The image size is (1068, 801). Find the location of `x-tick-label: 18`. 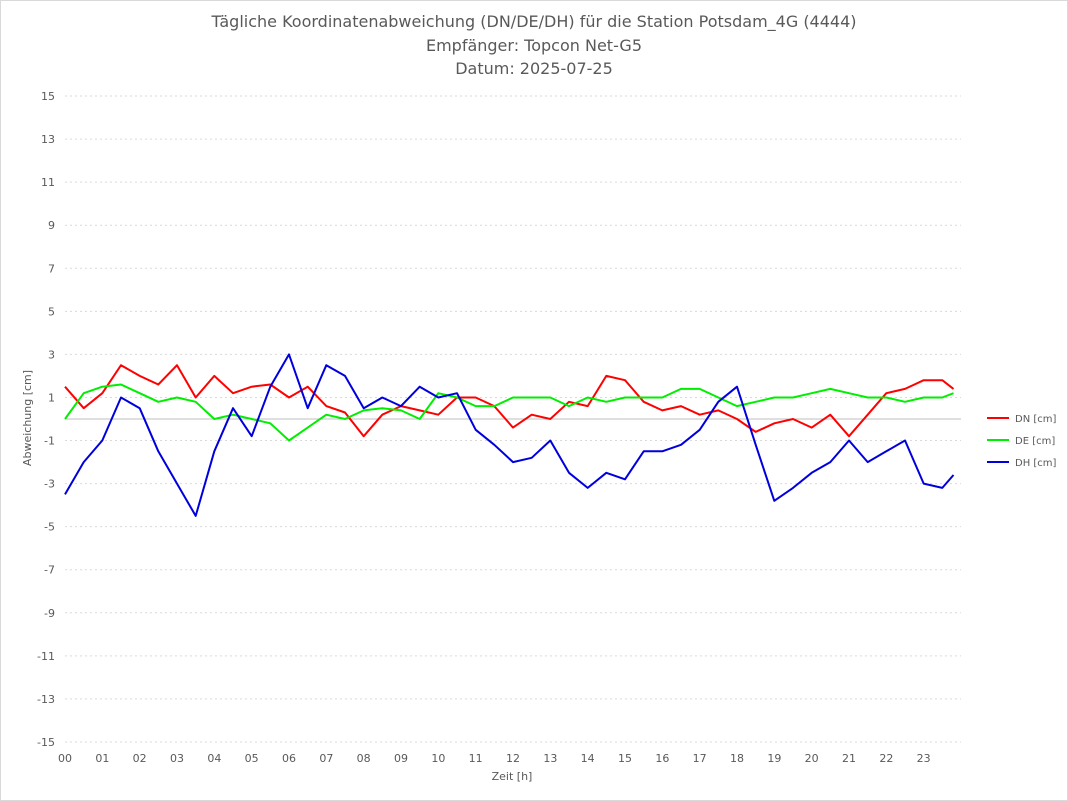

x-tick-label: 18 is located at coordinates (737, 758).